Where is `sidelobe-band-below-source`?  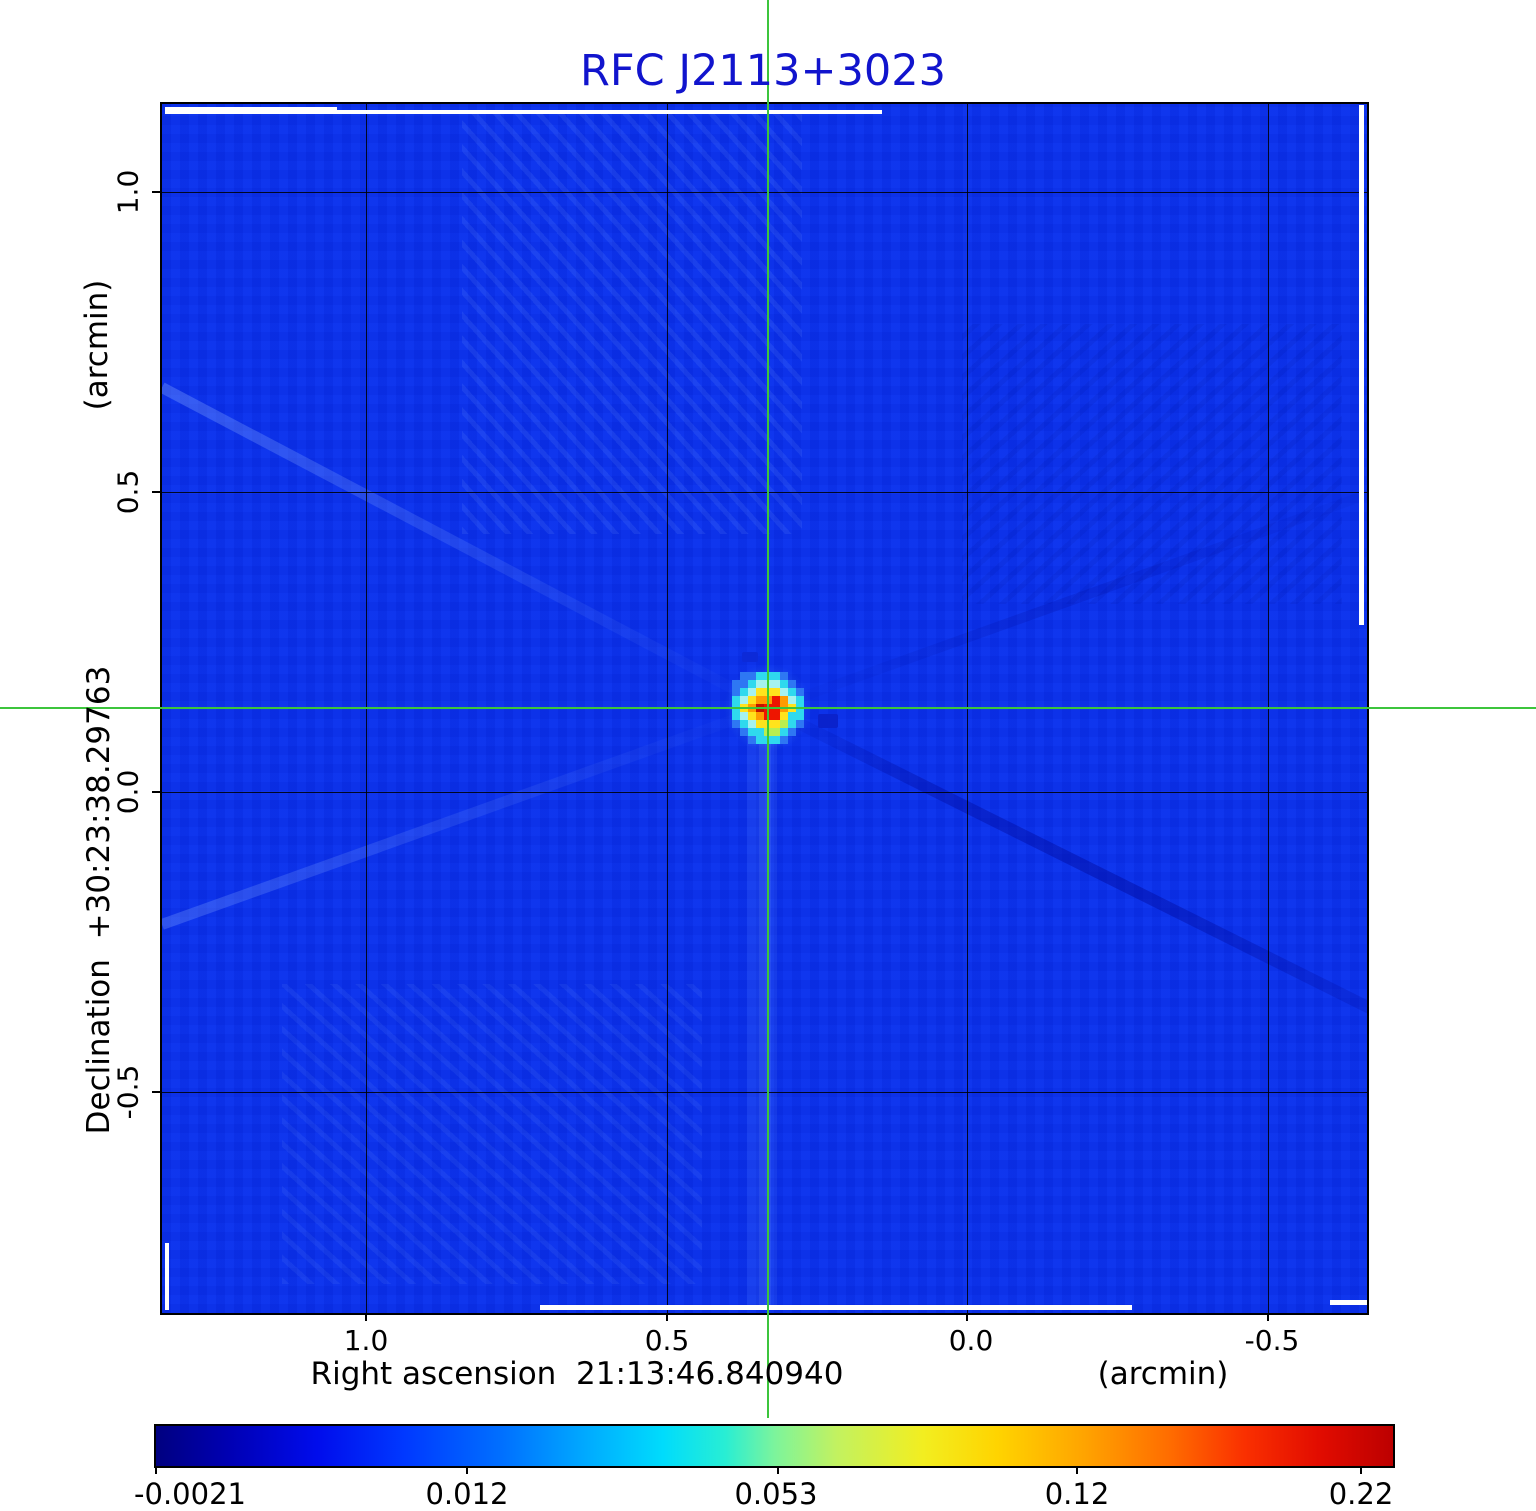 sidelobe-band-below-source is located at coordinates (762, 1022).